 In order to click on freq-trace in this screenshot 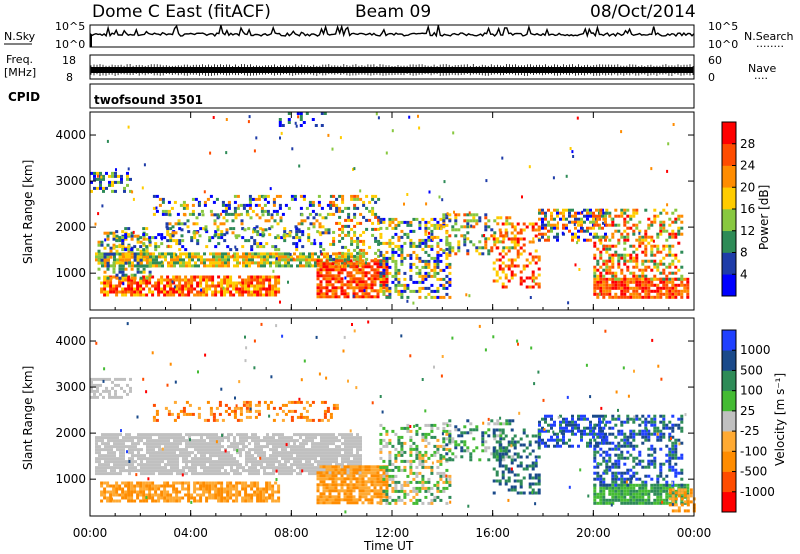, I will do `click(392, 70)`.